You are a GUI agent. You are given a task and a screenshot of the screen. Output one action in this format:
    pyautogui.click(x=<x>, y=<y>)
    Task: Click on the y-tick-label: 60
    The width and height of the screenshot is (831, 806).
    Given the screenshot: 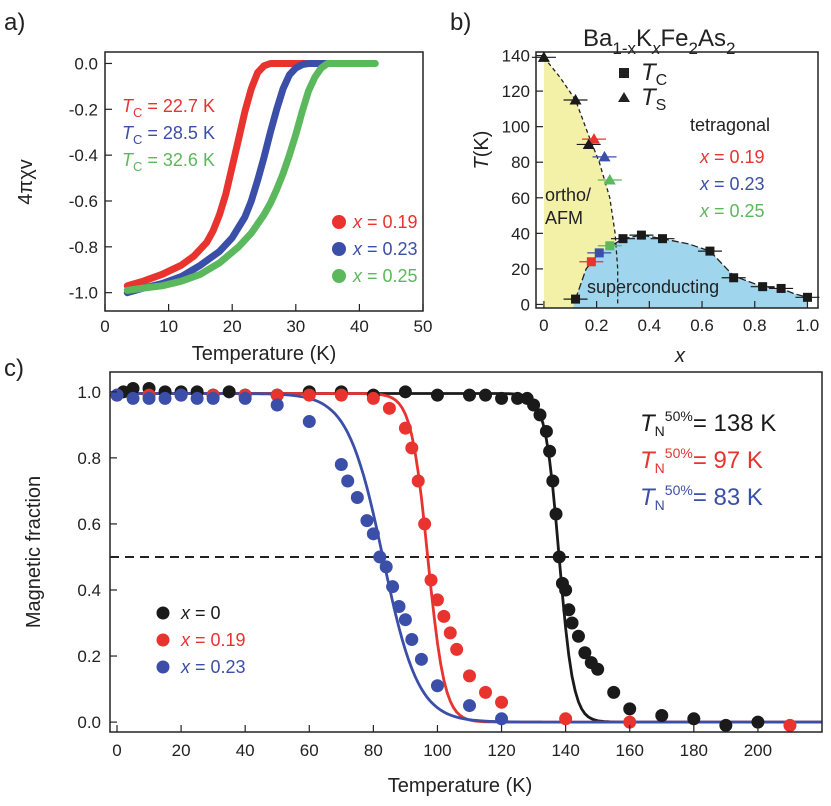 What is the action you would take?
    pyautogui.click(x=520, y=198)
    